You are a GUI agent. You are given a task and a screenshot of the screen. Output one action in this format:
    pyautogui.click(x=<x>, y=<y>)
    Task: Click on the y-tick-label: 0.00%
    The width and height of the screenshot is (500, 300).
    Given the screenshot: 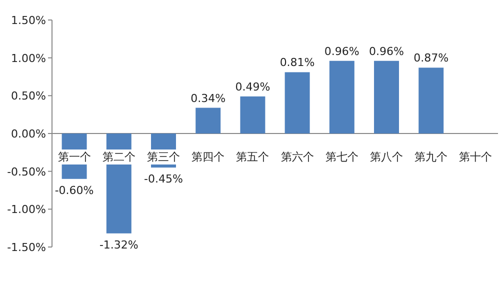 What is the action you would take?
    pyautogui.click(x=28, y=134)
    